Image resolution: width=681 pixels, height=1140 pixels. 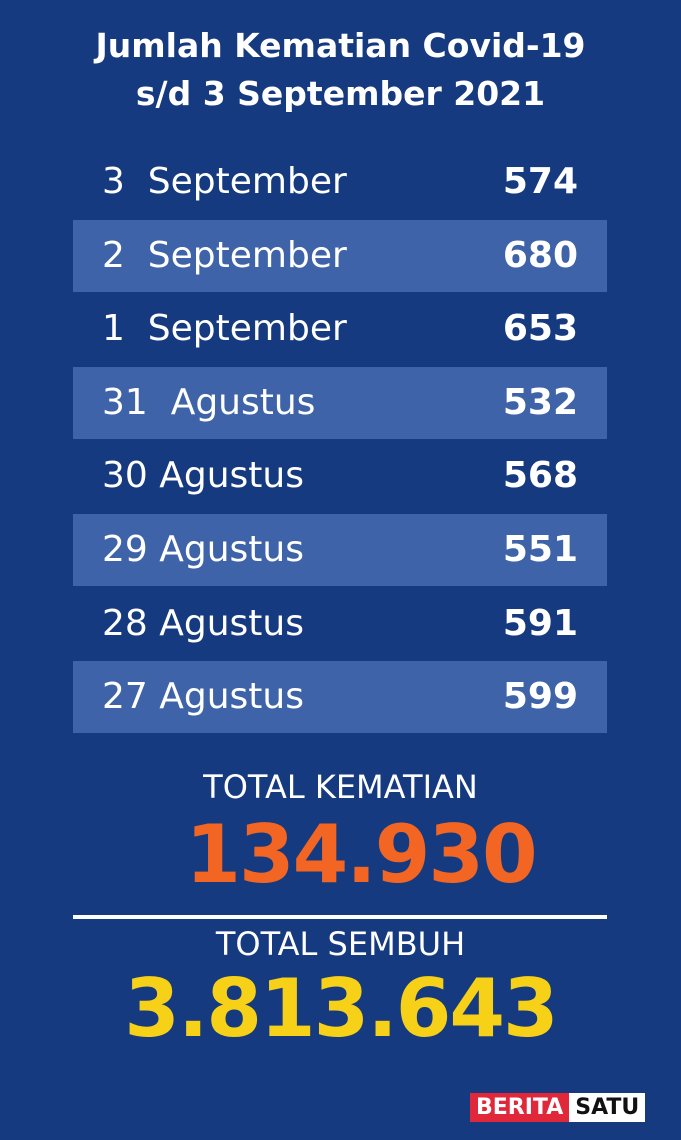 I want to click on divider, so click(x=340, y=917).